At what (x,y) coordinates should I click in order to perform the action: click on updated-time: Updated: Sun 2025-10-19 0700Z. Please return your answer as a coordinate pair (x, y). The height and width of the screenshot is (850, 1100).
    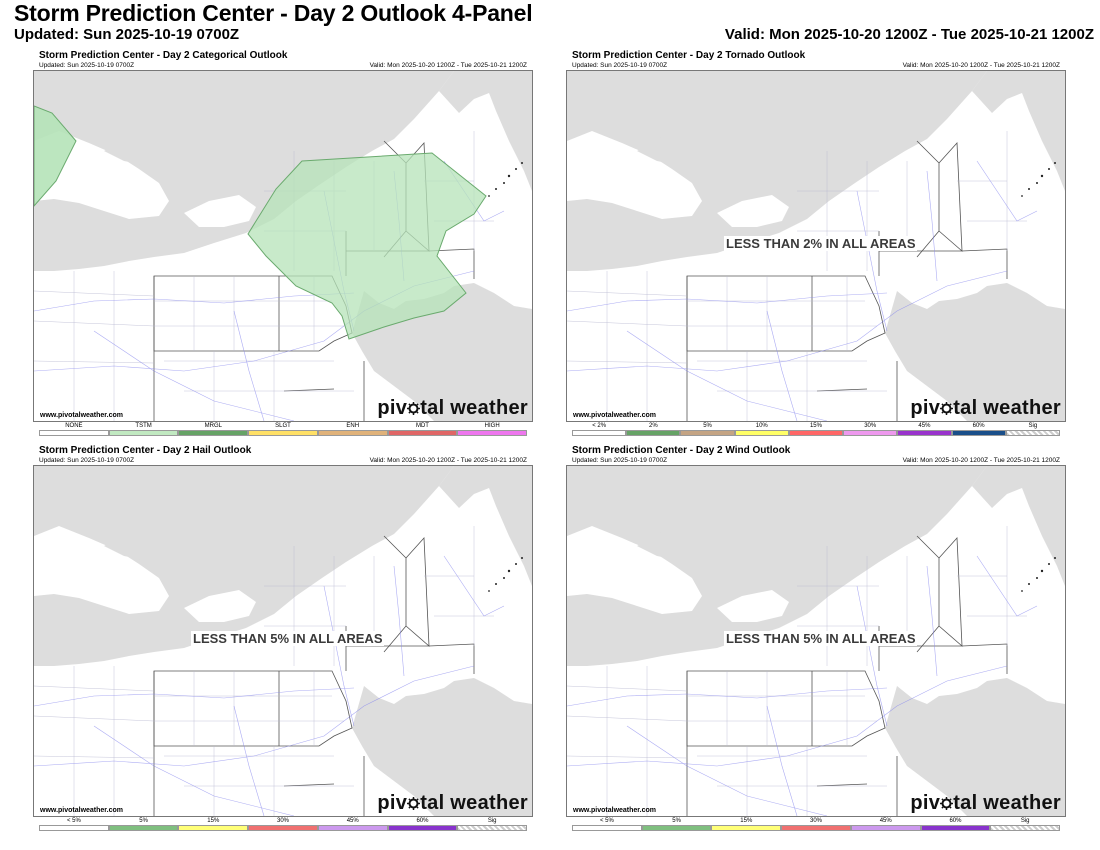
    Looking at the image, I should click on (127, 34).